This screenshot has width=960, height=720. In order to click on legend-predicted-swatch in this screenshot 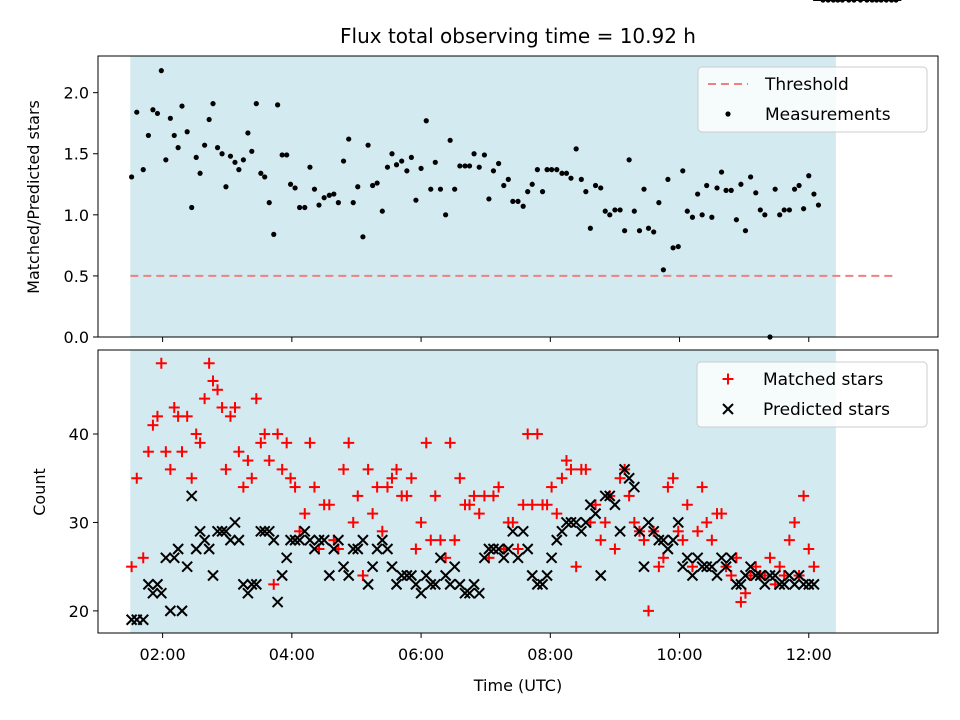, I will do `click(728, 409)`.